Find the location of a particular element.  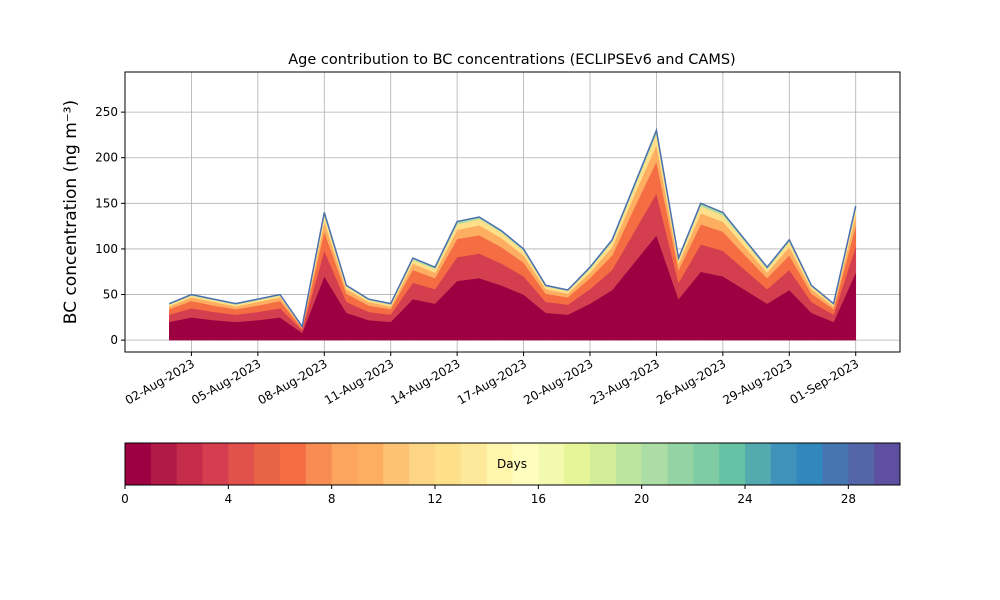

x-tick-label: 29-Aug-2023 is located at coordinates (758, 381).